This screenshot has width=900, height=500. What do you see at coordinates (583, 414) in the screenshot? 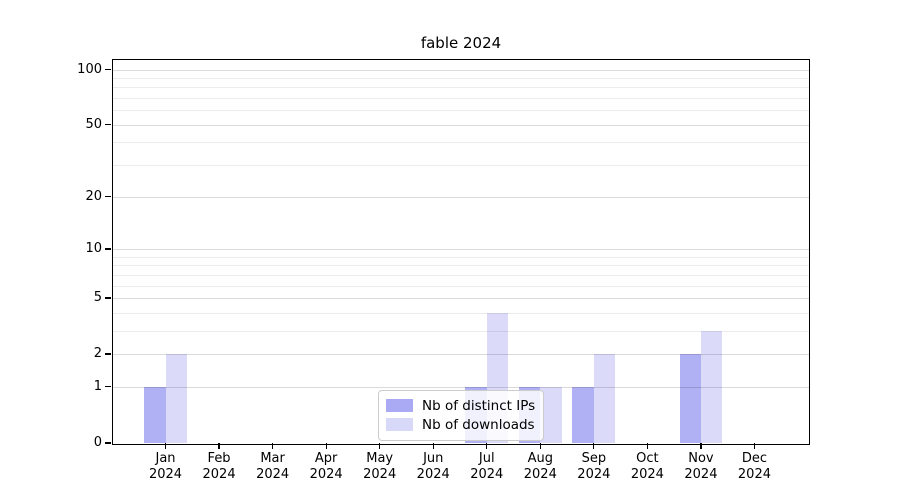
I see `bar-distinct-ips-sep` at bounding box center [583, 414].